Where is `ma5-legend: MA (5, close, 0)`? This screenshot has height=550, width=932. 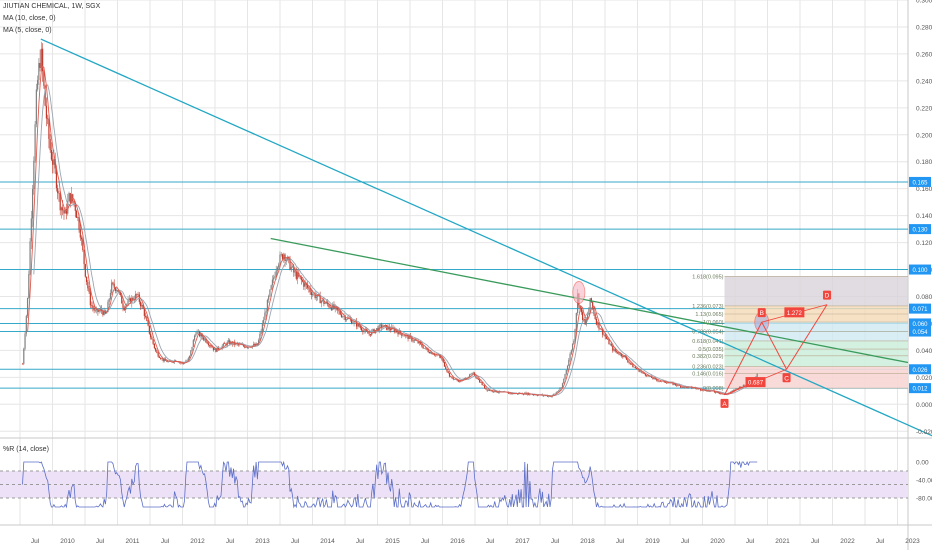
ma5-legend: MA (5, close, 0) is located at coordinates (27, 30).